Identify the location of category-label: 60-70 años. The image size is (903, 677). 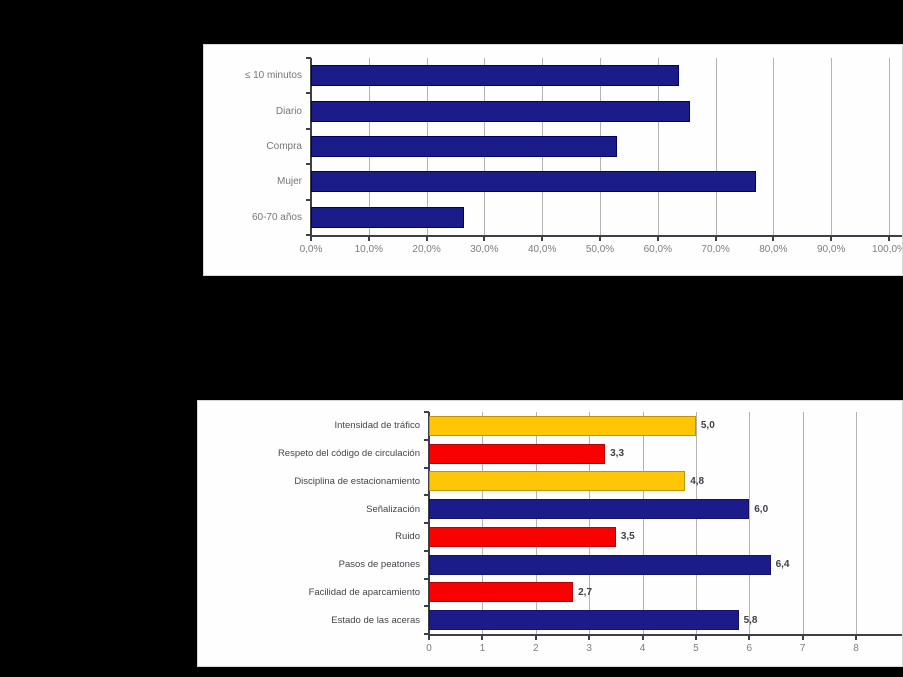
(276, 217).